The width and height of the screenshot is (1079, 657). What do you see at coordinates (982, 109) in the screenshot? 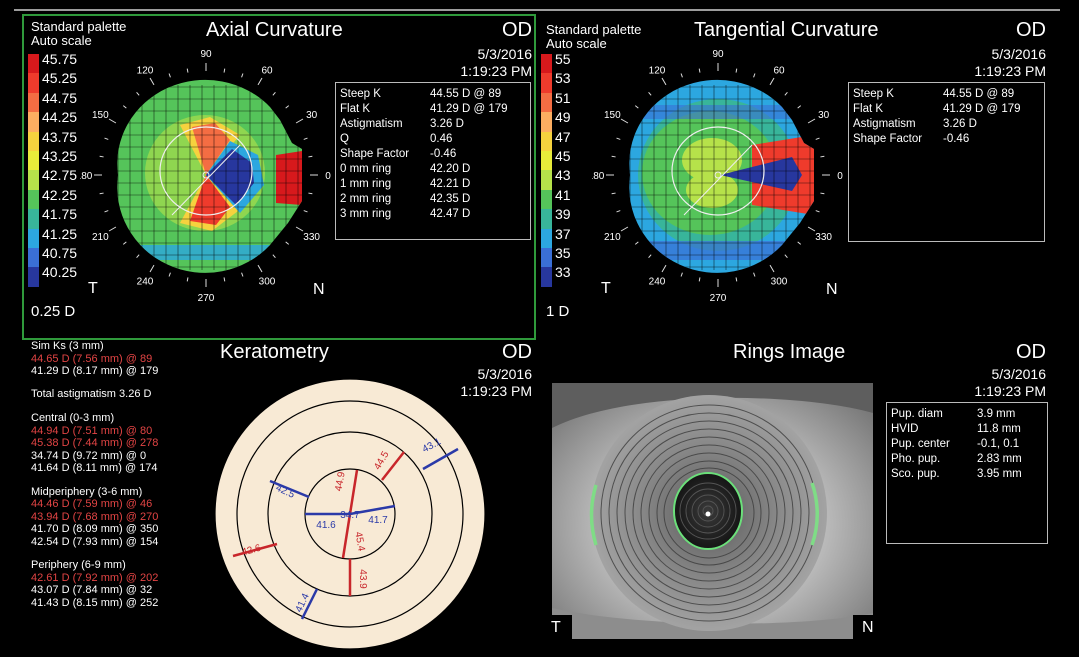
I see `info-value: 41.29 D @ 179` at bounding box center [982, 109].